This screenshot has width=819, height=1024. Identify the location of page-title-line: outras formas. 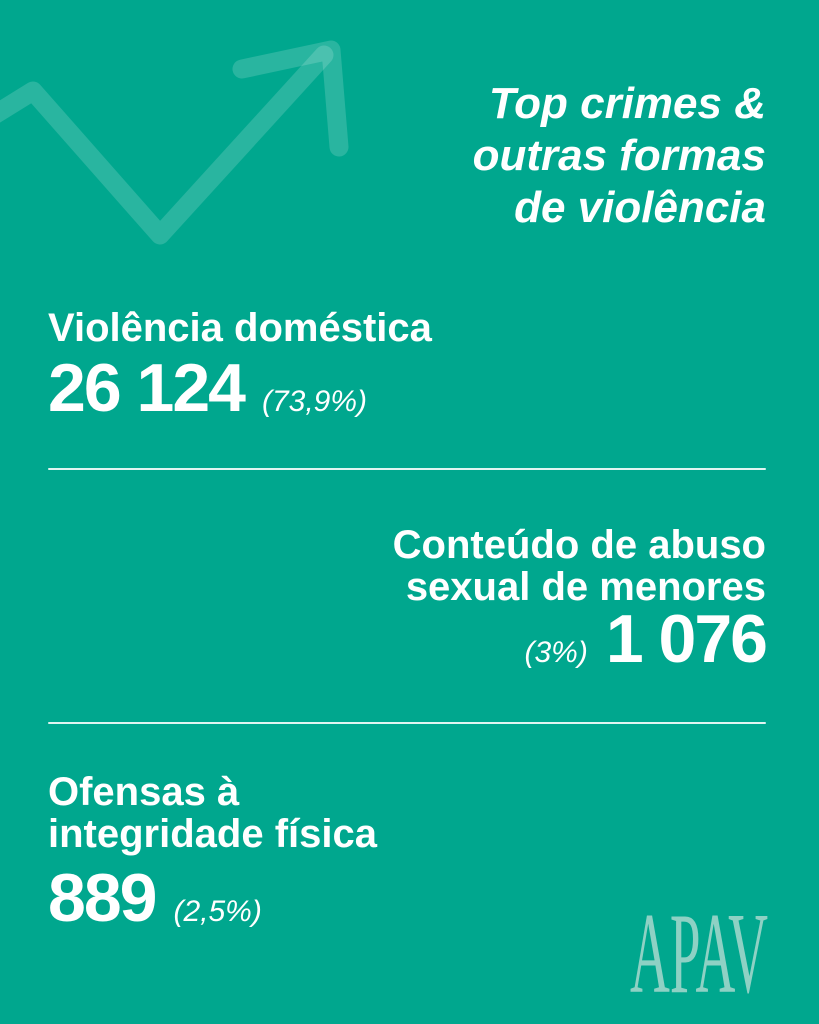
(619, 156).